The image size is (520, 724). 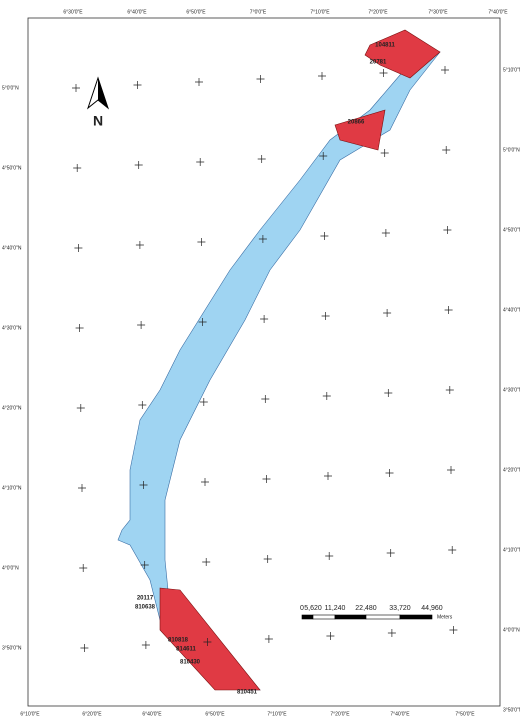 I want to click on bottom-coord-label: 7°20'0"E, so click(x=340, y=714).